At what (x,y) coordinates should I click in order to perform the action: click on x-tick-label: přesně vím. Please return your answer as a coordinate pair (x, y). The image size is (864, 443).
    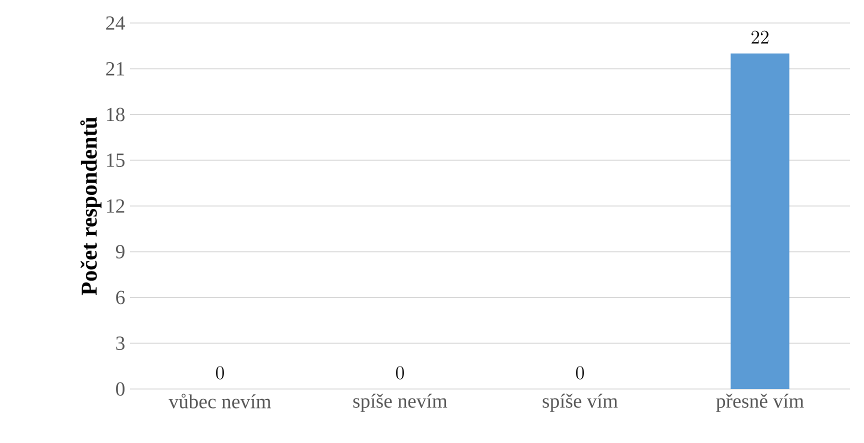
    Looking at the image, I should click on (760, 403).